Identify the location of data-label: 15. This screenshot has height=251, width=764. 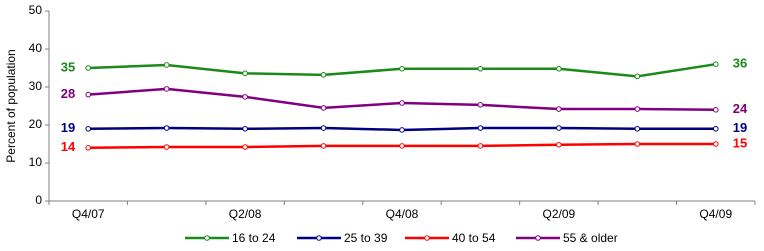
(740, 142).